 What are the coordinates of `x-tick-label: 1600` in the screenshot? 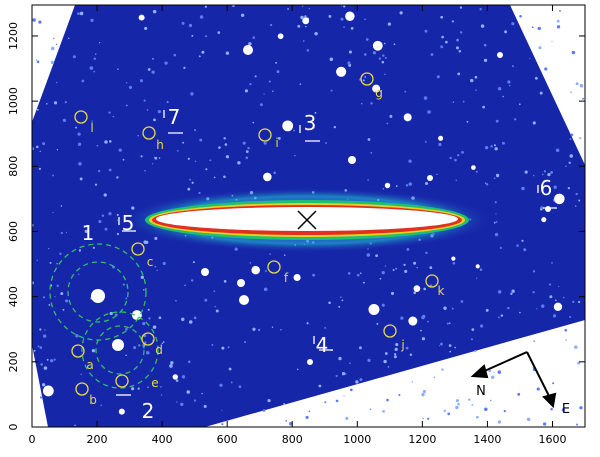 It's located at (552, 439).